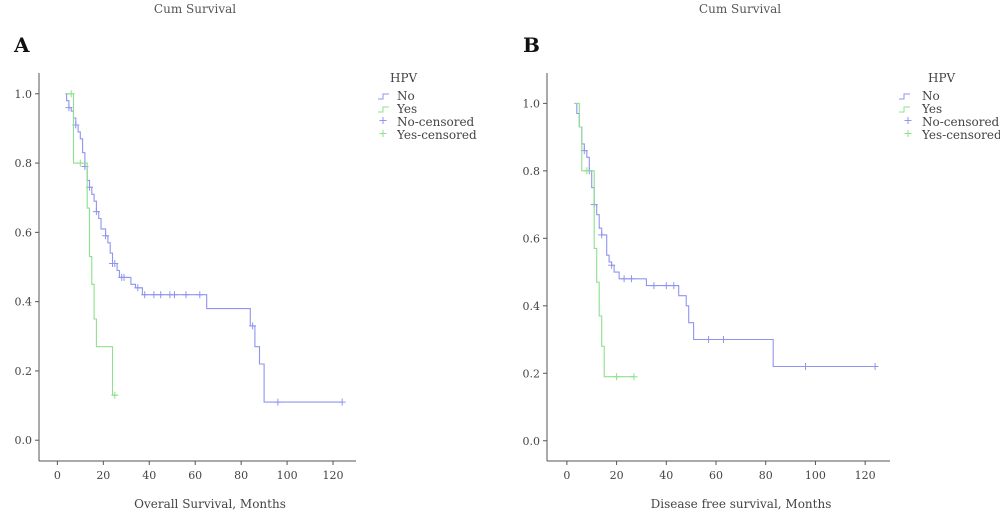  Describe the element at coordinates (404, 78) in the screenshot. I see `panel-a-legend-title: HPV` at that location.